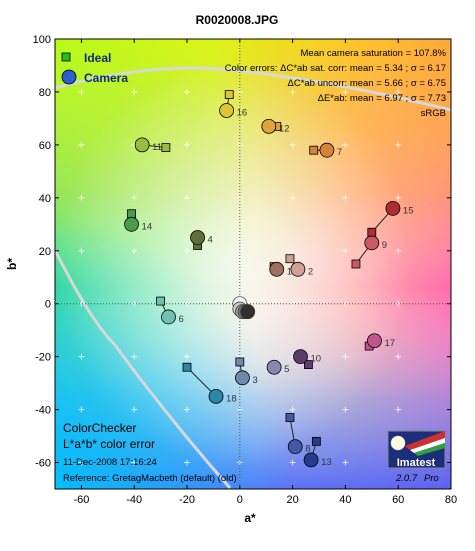 The image size is (475, 551). Describe the element at coordinates (48, 305) in the screenshot. I see `y-tick-label: 0` at that location.